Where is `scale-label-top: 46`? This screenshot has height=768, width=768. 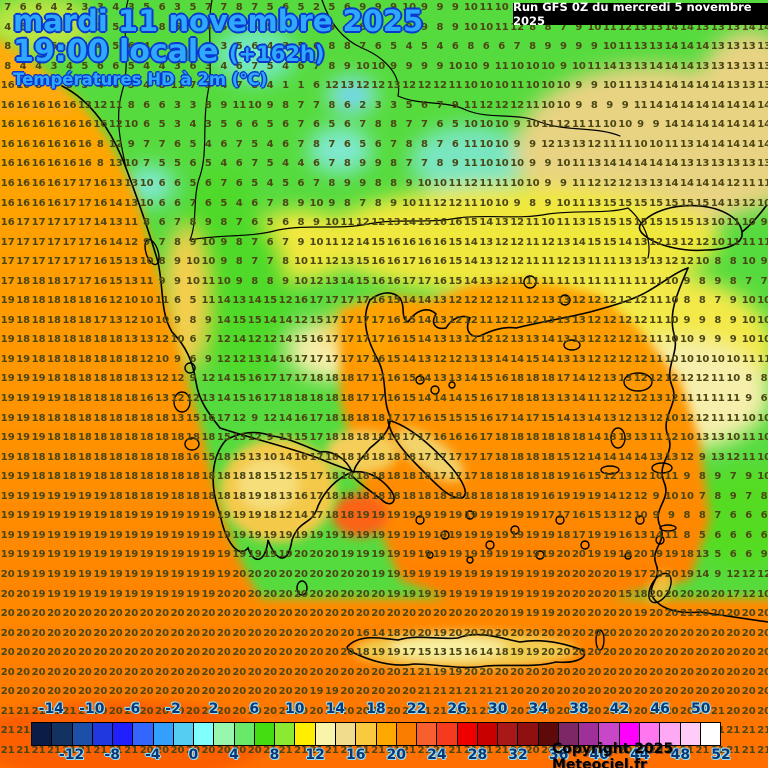
scale-label-top: 46 is located at coordinates (660, 709).